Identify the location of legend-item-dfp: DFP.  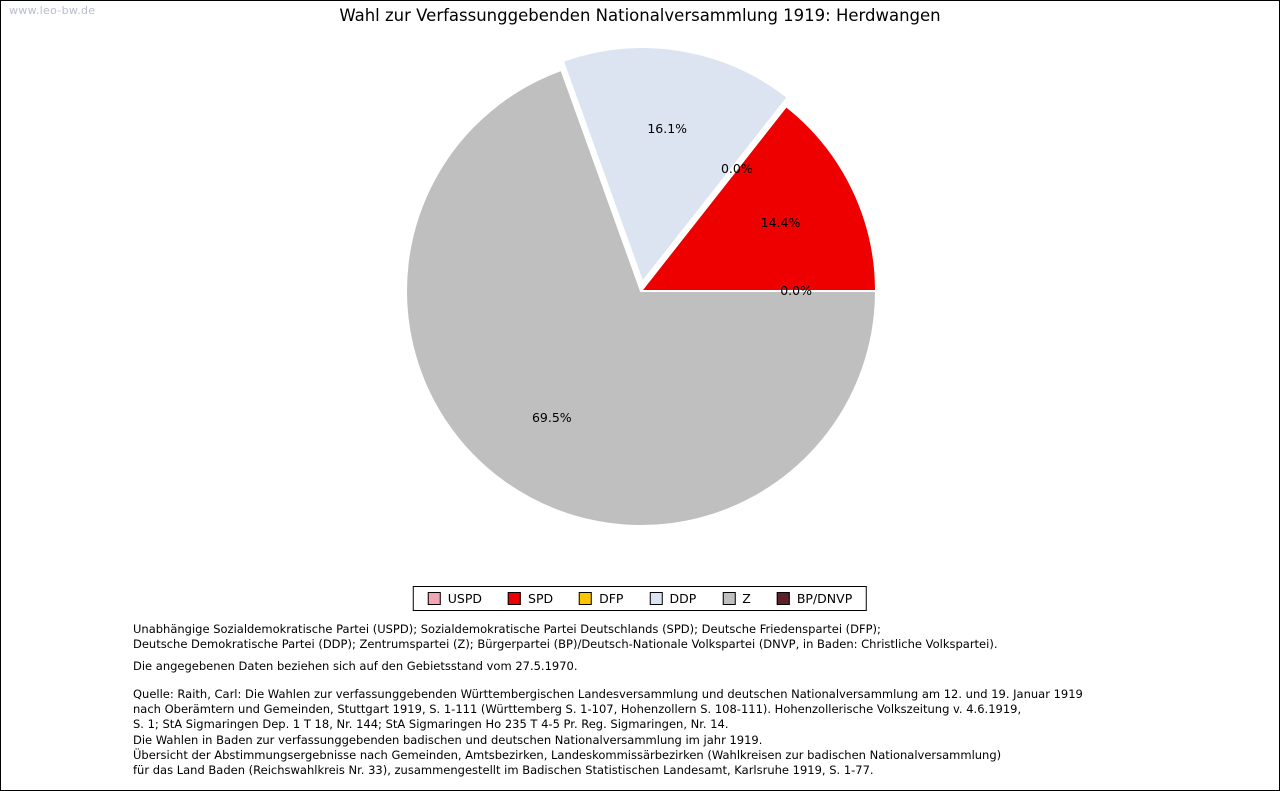
(601, 598).